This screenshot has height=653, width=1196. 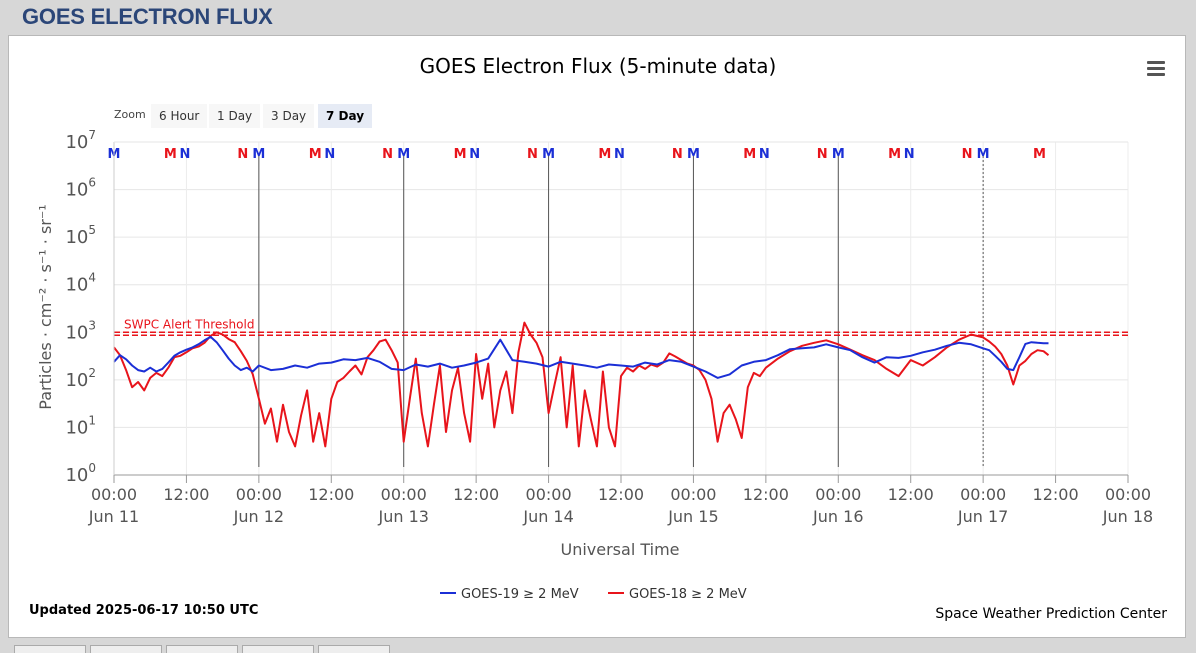 What do you see at coordinates (80, 378) in the screenshot?
I see `y-tick-label: 10²` at bounding box center [80, 378].